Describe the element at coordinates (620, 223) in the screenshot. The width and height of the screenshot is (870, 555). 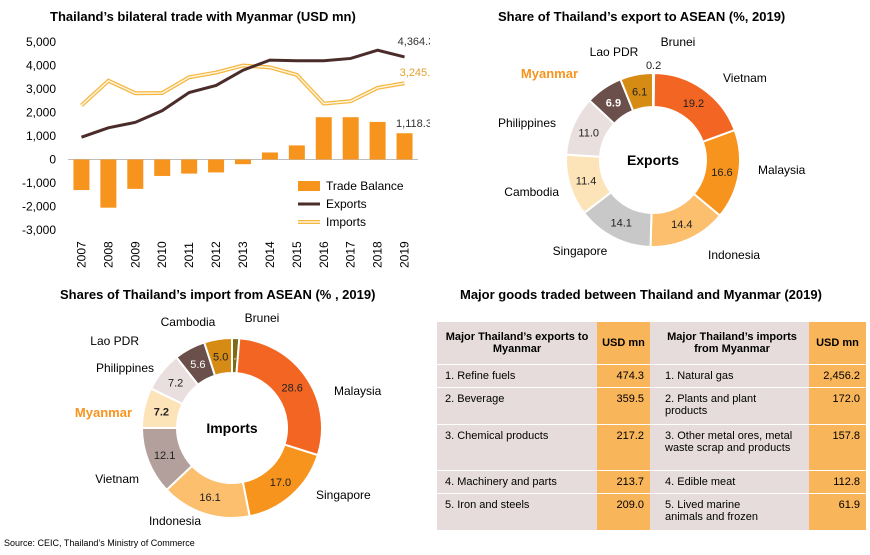
I see `slice-value-label: 14.1` at that location.